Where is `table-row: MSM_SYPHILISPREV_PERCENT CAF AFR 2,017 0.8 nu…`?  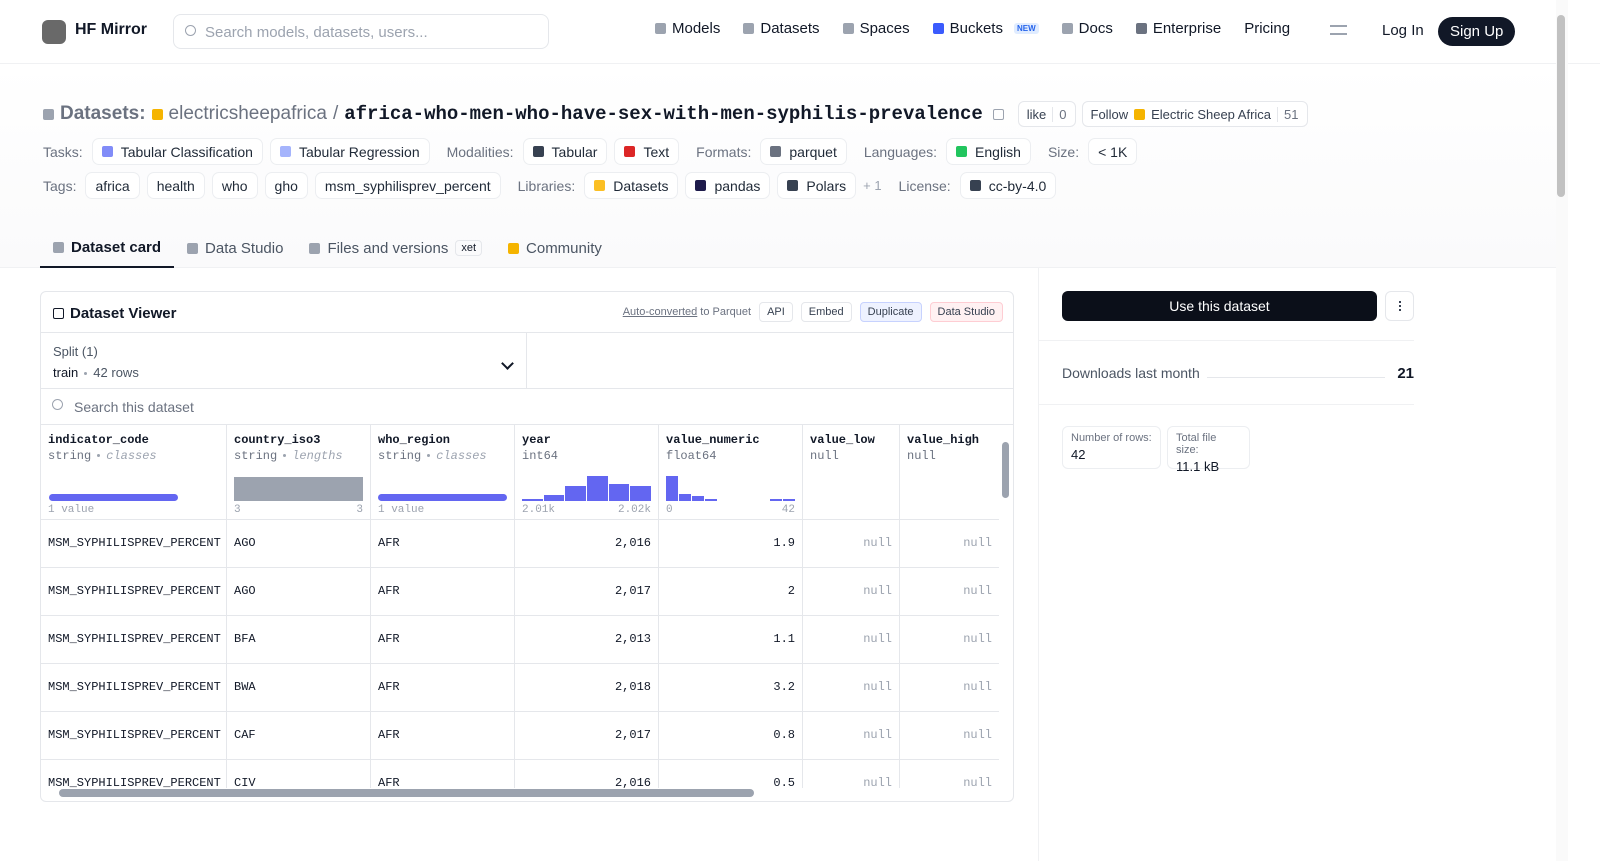
table-row: MSM_SYPHILISPREV_PERCENT CAF AFR 2,017 0.8 nu… is located at coordinates (520, 736).